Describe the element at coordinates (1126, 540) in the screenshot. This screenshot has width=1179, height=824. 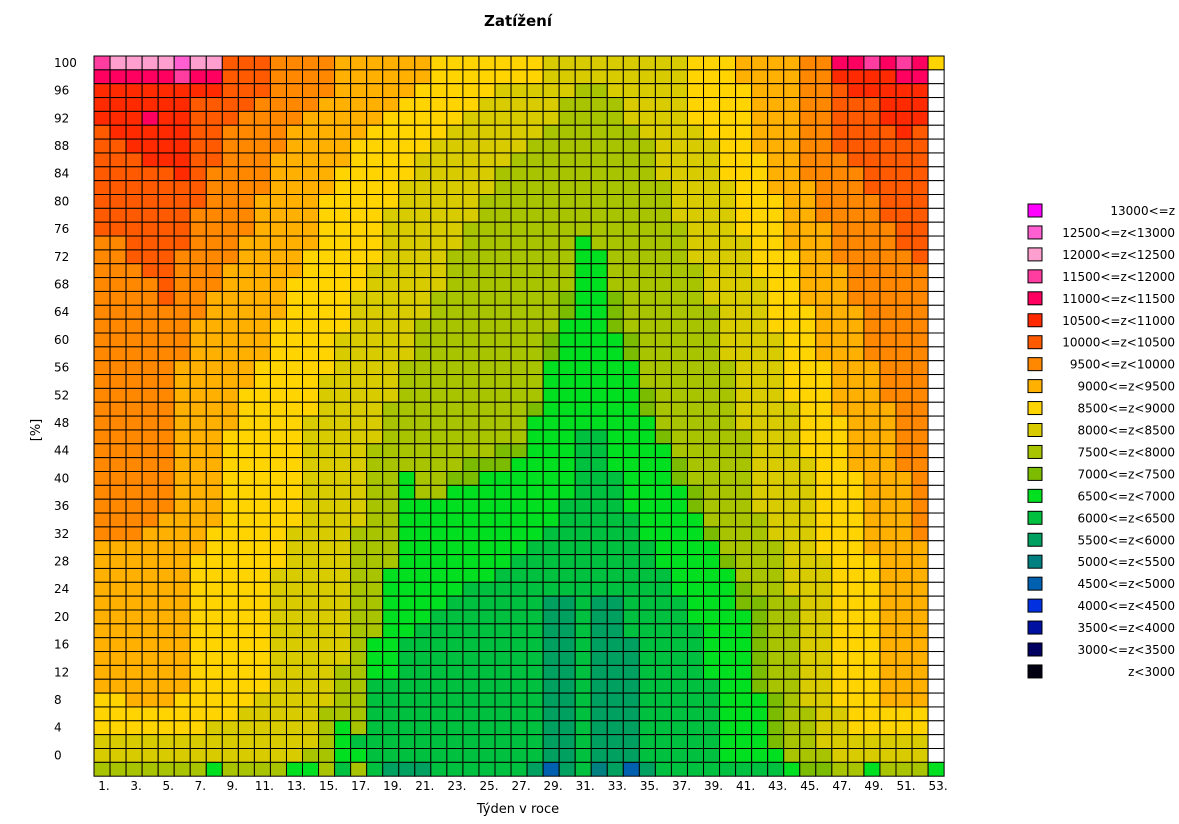
I see `legend-label: 5500<=z<6000` at that location.